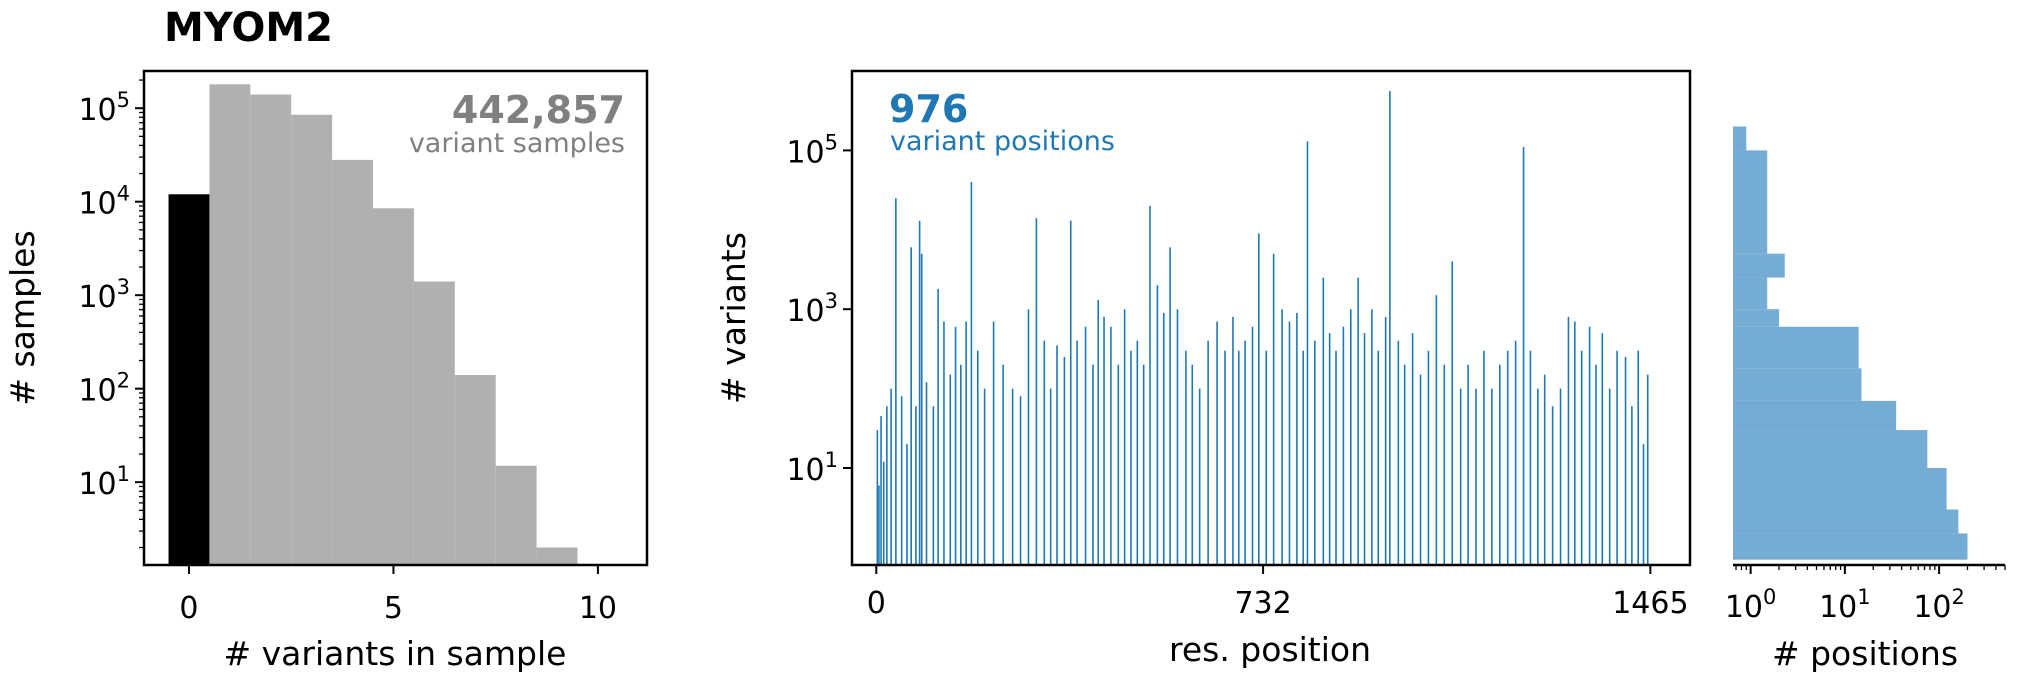 The height and width of the screenshot is (682, 2025). What do you see at coordinates (928, 109) in the screenshot?
I see `positions-annotation-value: 976` at bounding box center [928, 109].